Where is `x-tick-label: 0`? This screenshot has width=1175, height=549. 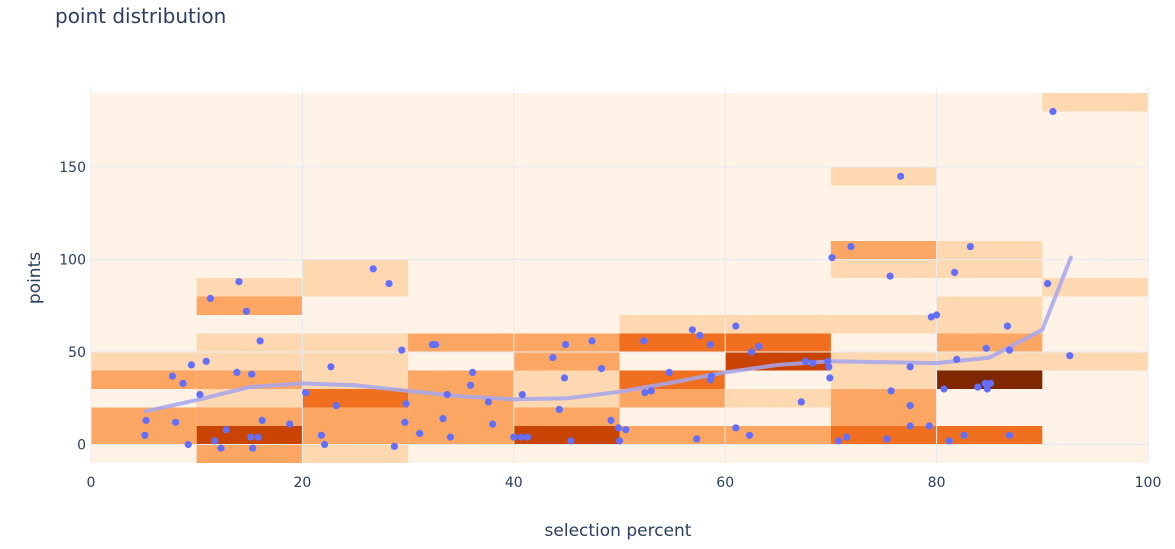 x-tick-label: 0 is located at coordinates (91, 483).